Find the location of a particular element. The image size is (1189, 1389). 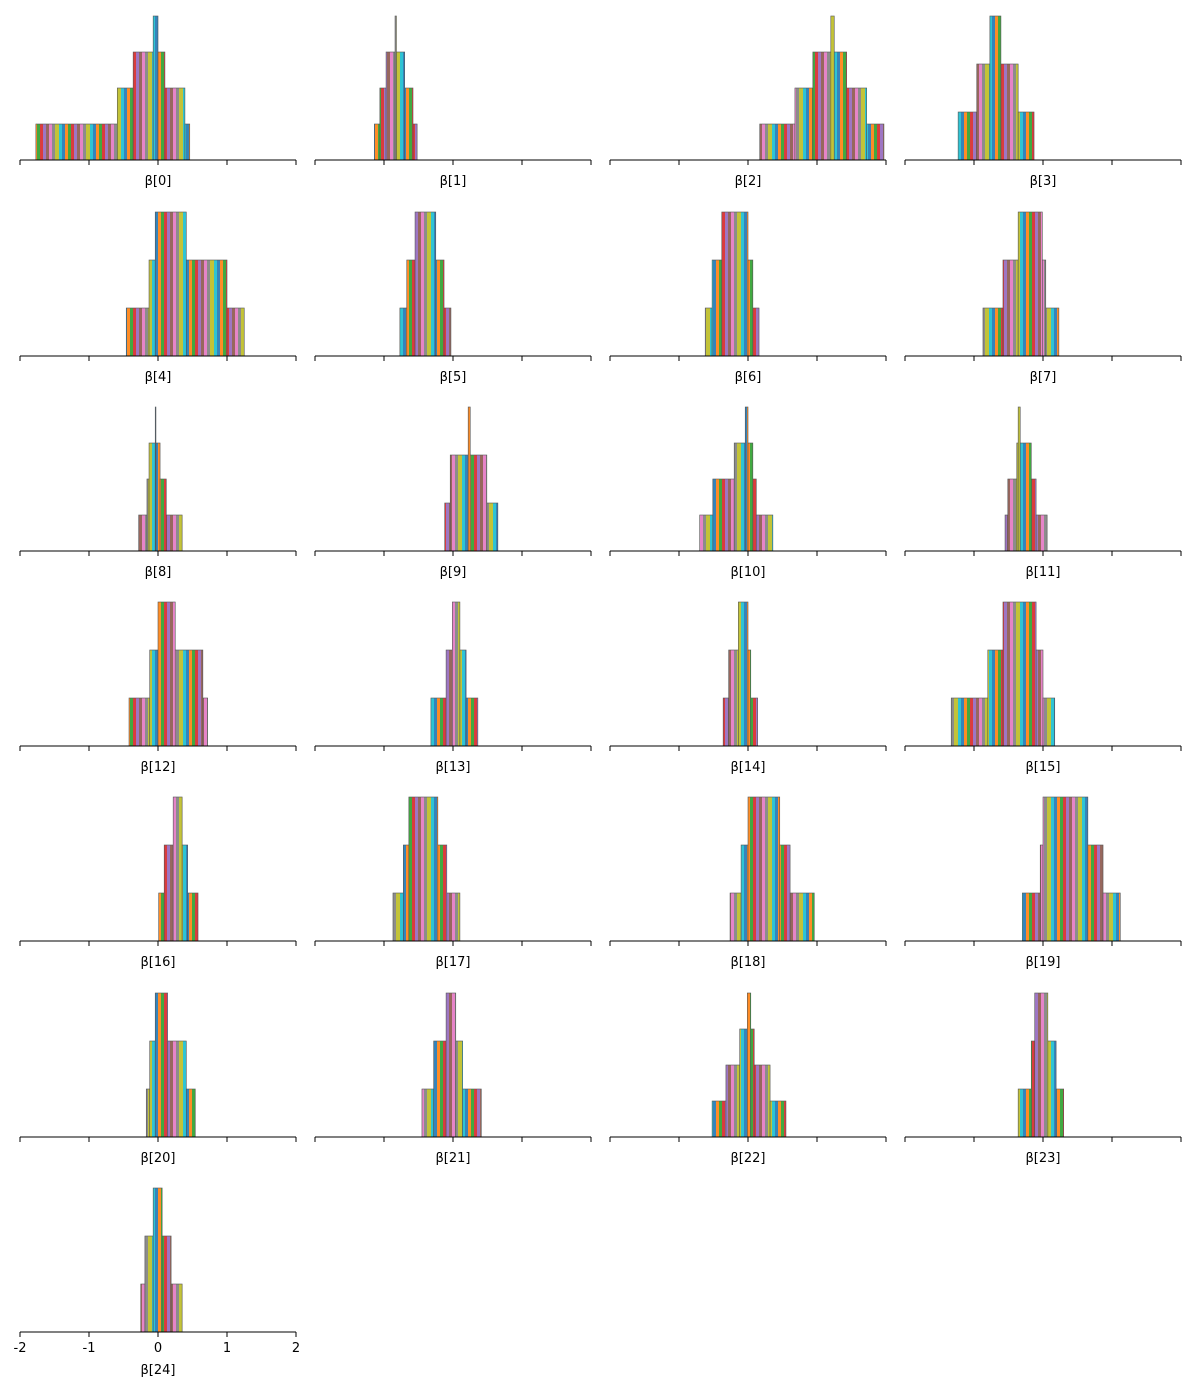

x-axis-label: β[1] is located at coordinates (453, 181).